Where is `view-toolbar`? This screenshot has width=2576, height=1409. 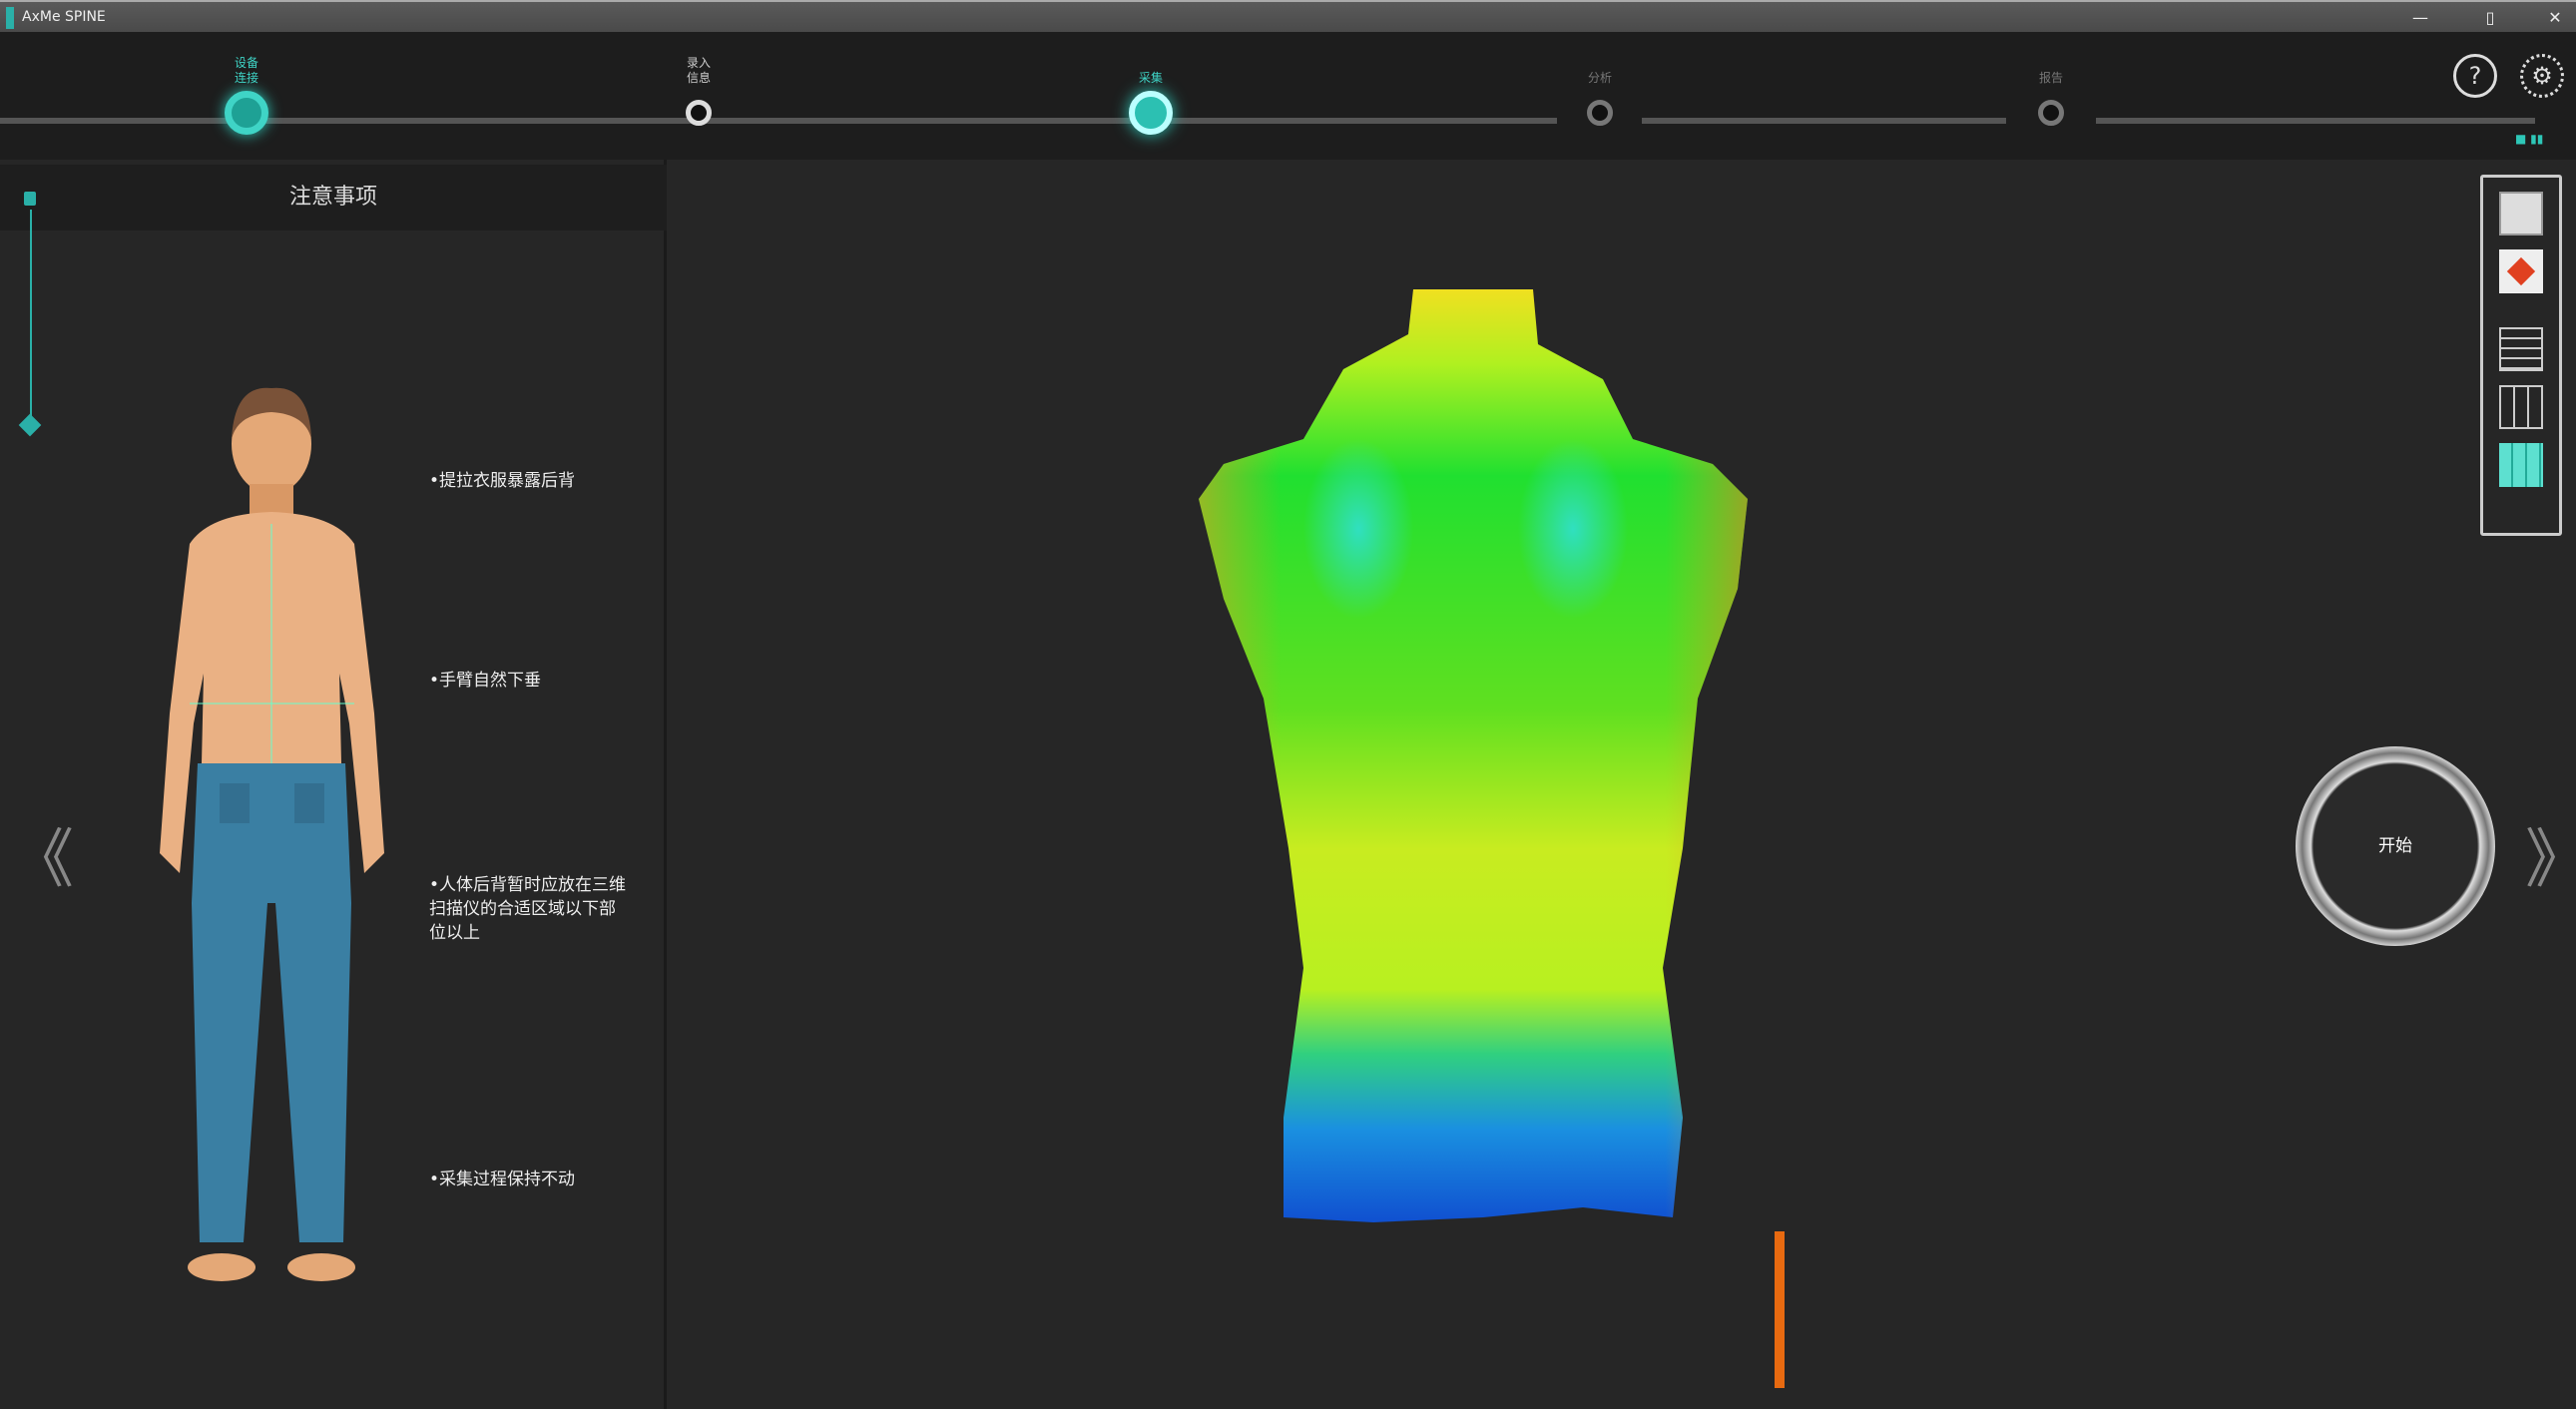
view-toolbar is located at coordinates (2521, 356).